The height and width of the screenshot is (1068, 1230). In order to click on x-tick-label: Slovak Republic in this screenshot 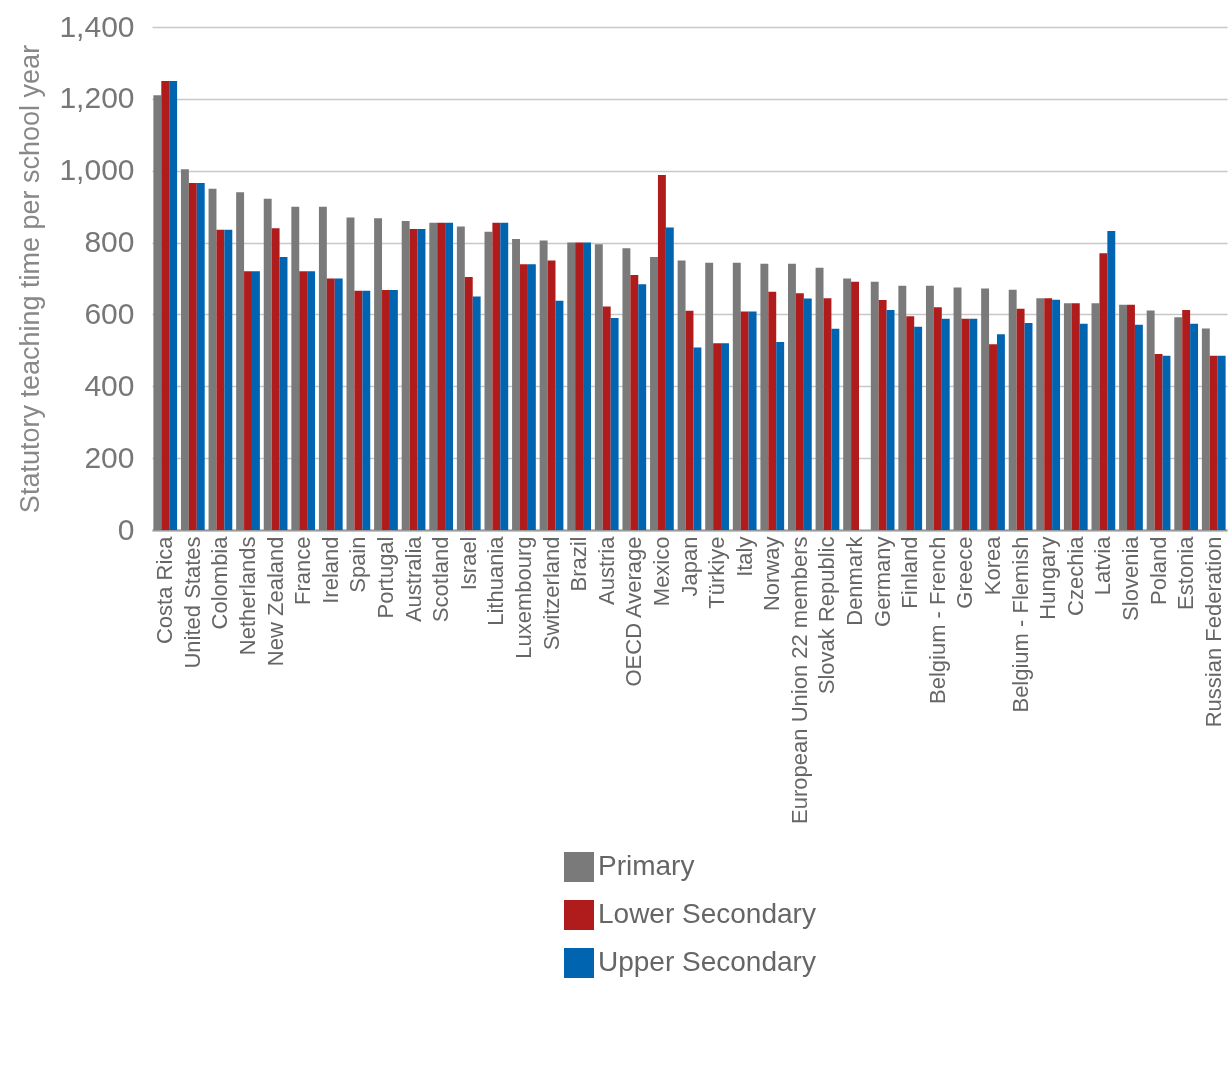, I will do `click(827, 615)`.